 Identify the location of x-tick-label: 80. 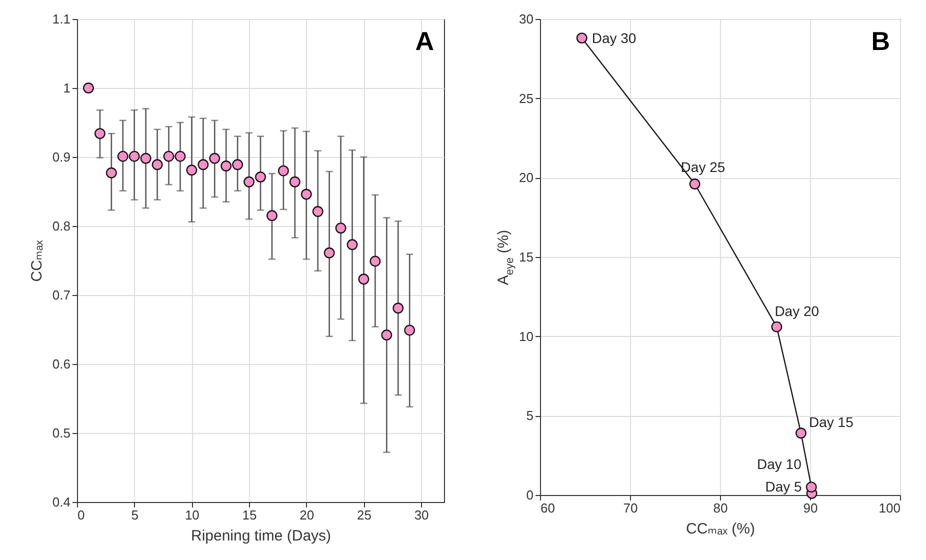
(720, 508).